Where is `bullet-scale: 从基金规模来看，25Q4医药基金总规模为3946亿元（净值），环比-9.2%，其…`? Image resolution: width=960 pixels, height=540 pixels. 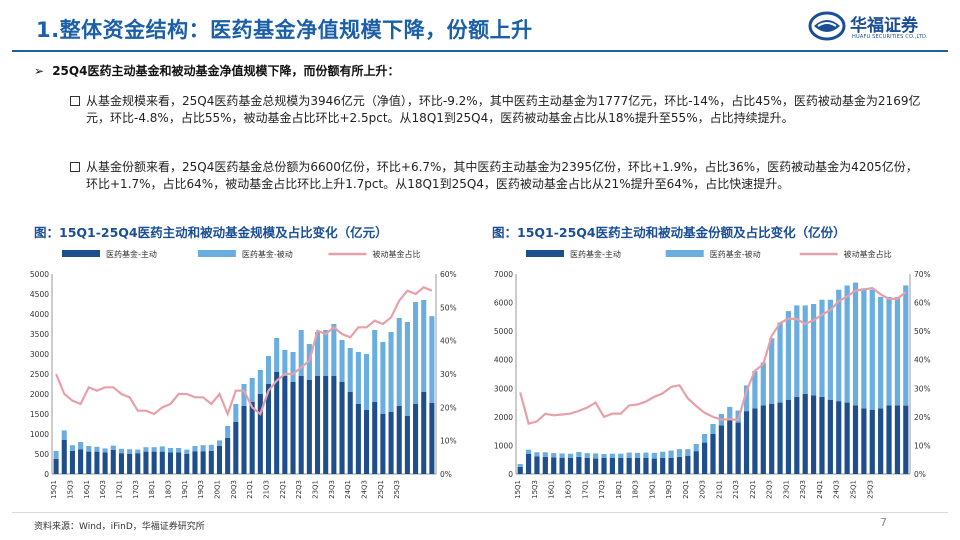
bullet-scale: 从基金规模来看，25Q4医药基金总规模为3946亿元（净值），环比-9.2%，其… is located at coordinates (498, 110).